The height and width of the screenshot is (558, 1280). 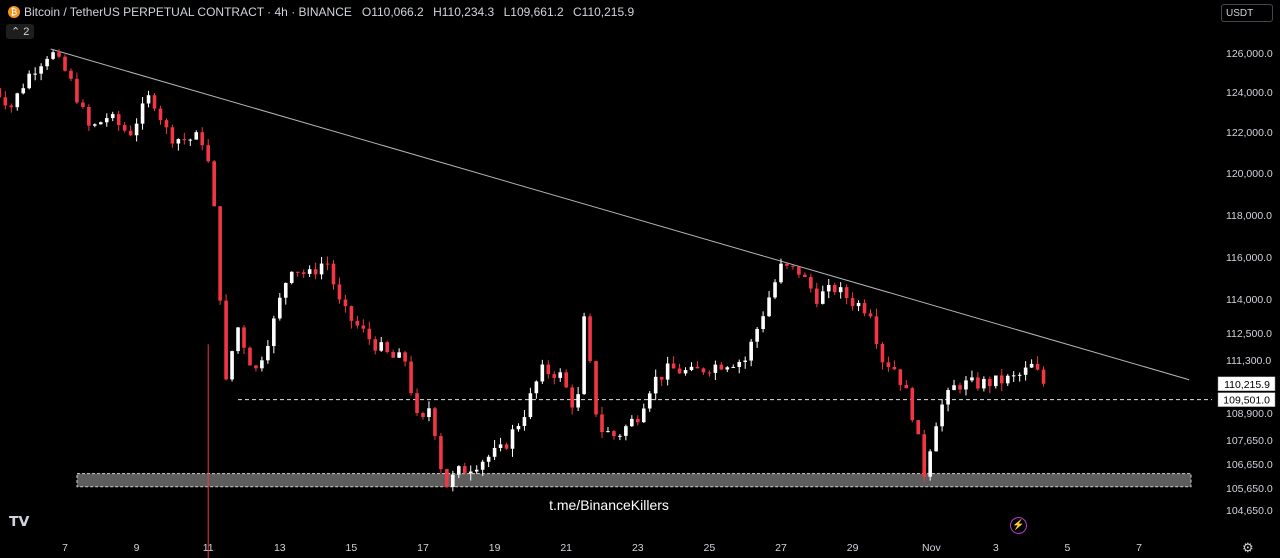 I want to click on indicator-collapse-button: ⌃ 2, so click(x=20, y=31).